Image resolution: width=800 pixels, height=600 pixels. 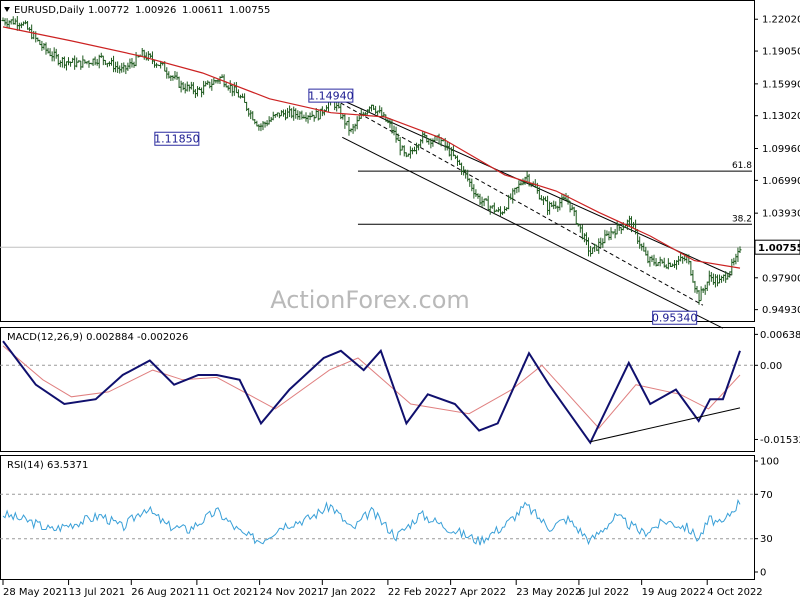 What do you see at coordinates (163, 592) in the screenshot?
I see `time-tick-label: 26 Aug 2021` at bounding box center [163, 592].